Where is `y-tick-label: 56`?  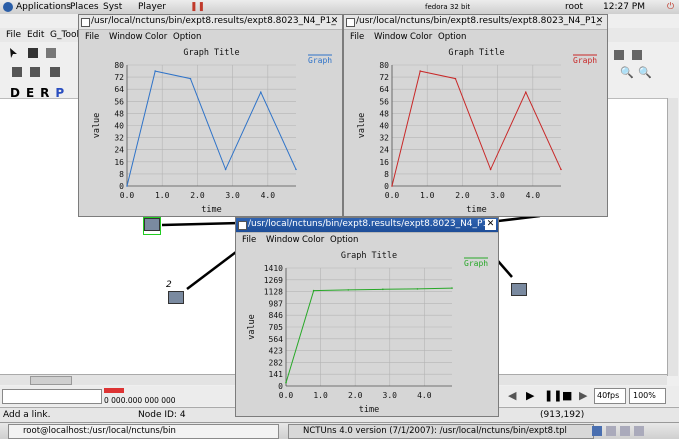 y-tick-label: 56 is located at coordinates (384, 101).